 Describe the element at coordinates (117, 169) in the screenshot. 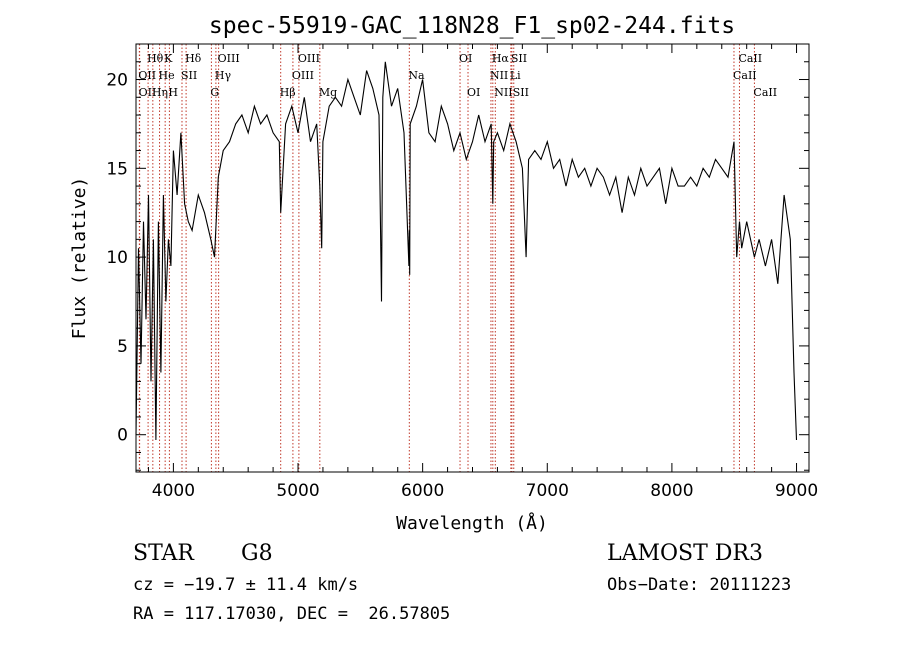

I see `y-tick-label: 15` at that location.